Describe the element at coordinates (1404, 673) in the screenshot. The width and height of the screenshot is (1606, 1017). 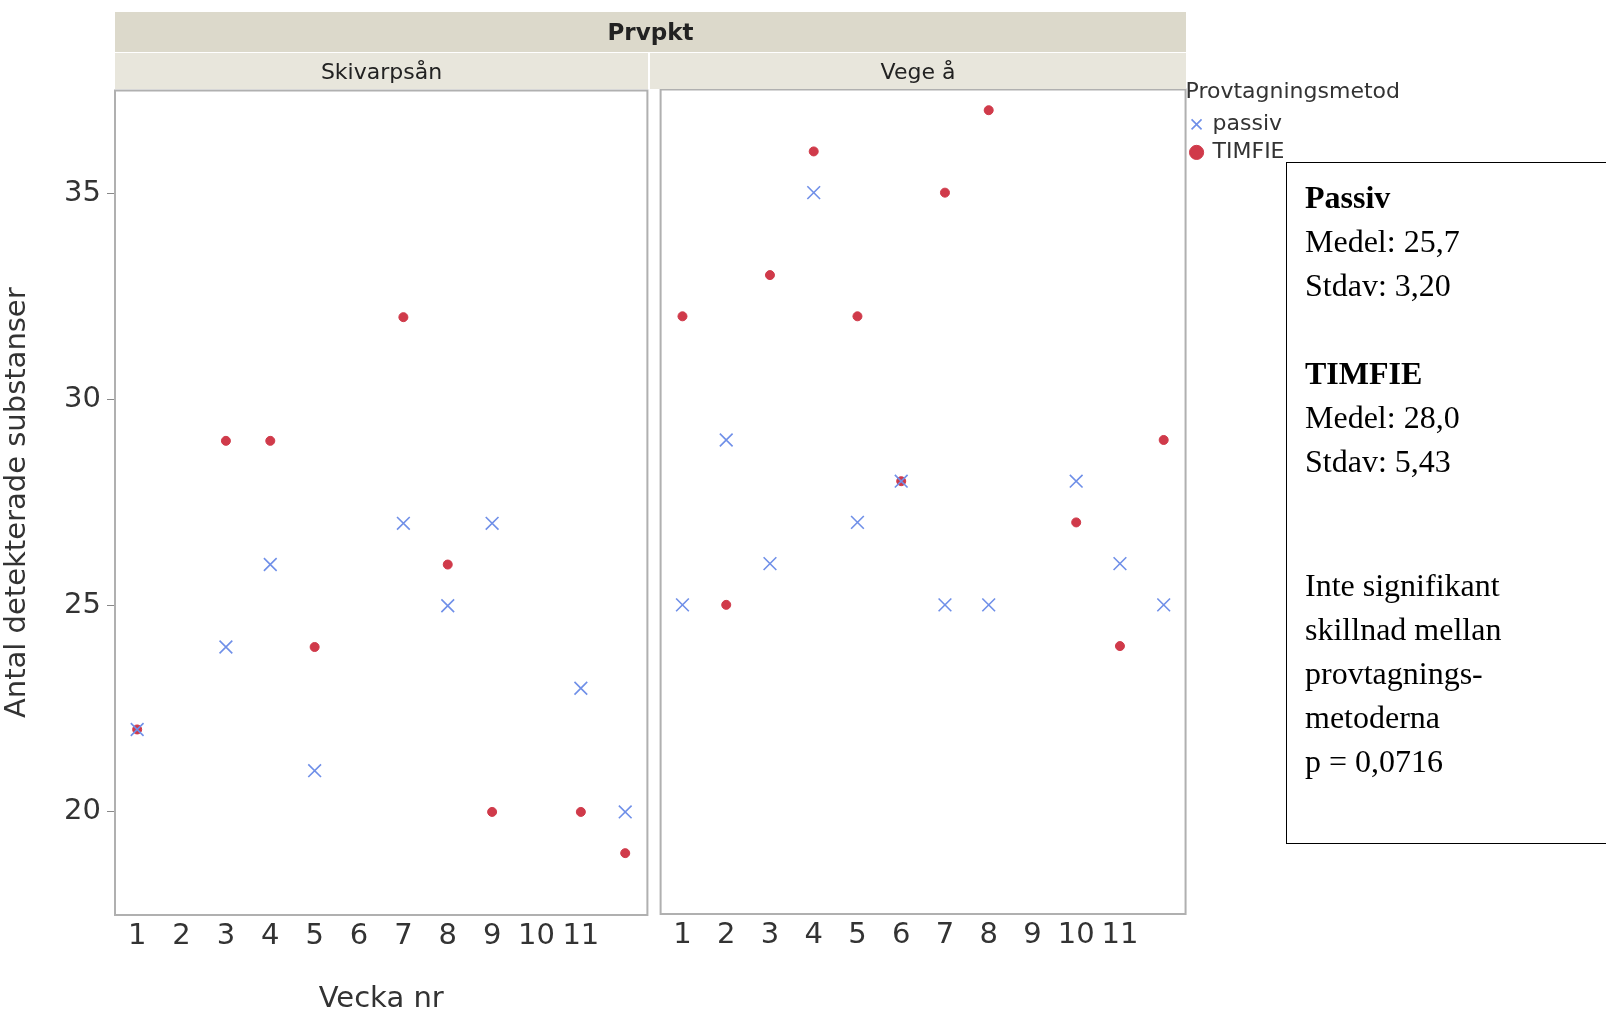
I see `text: Inte signifikant skillnad mellan provtagnings- metoderna p = 0,0716` at that location.